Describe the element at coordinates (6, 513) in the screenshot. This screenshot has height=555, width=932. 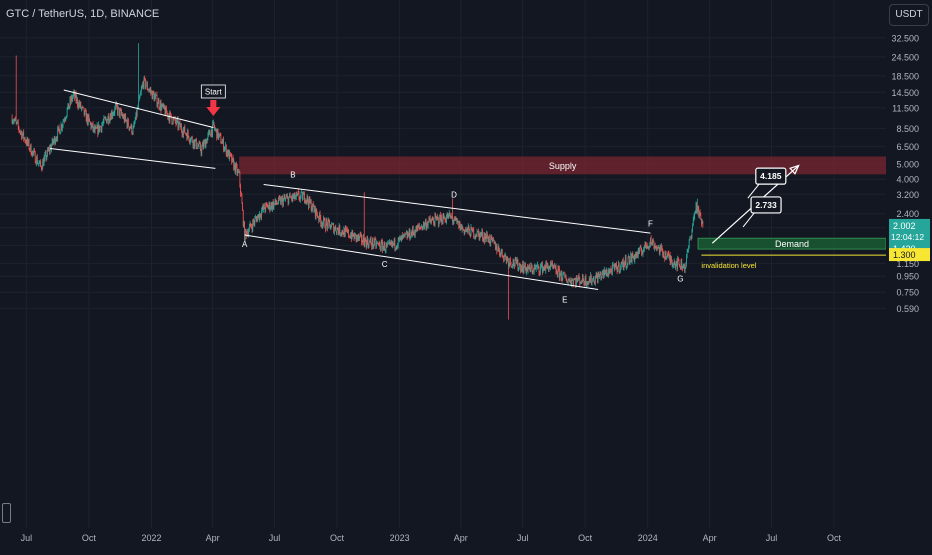
I see `tradingview-logo-icon` at that location.